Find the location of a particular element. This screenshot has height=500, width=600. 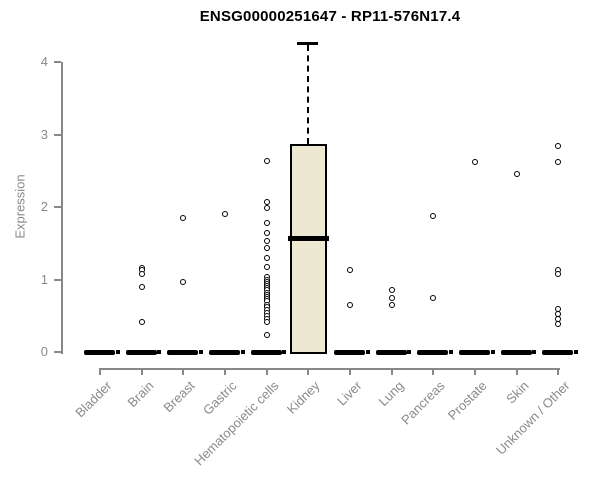

y-tick-label: 0 is located at coordinates (44, 351).